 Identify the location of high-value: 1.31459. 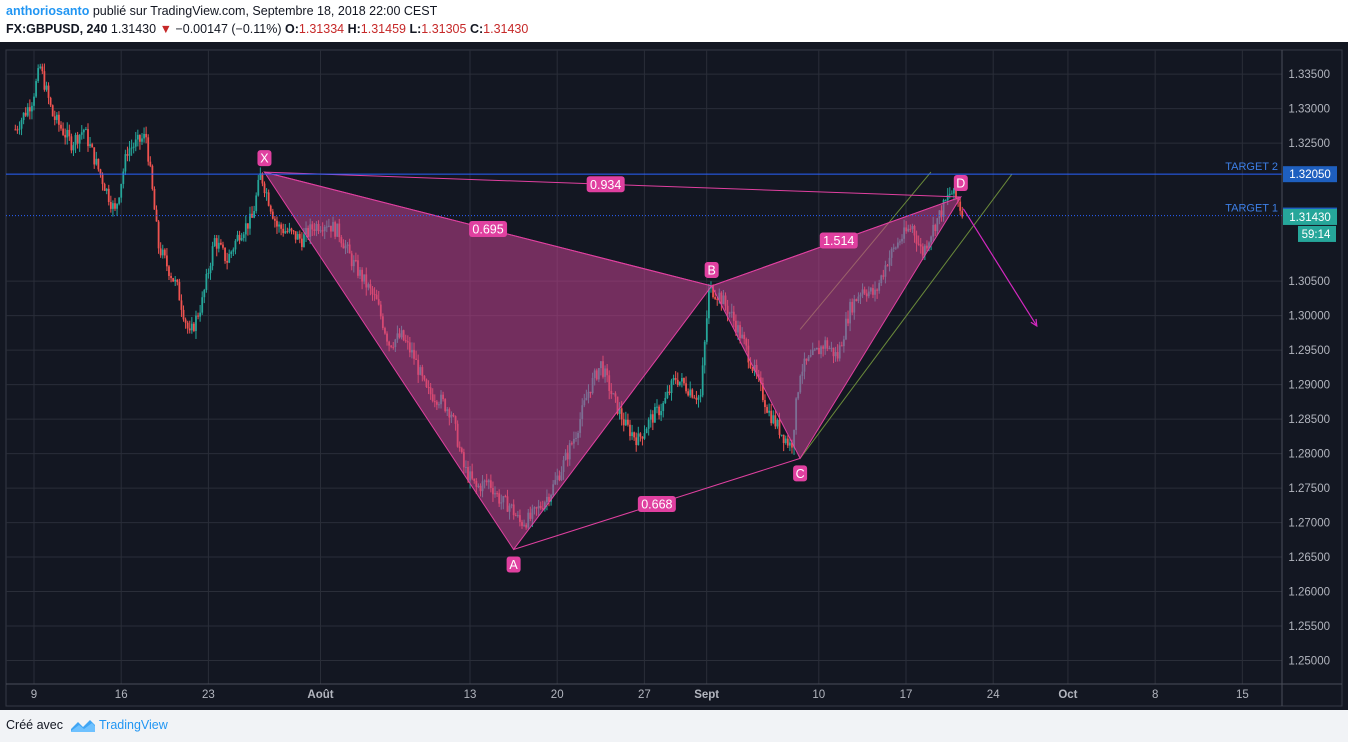
(383, 29).